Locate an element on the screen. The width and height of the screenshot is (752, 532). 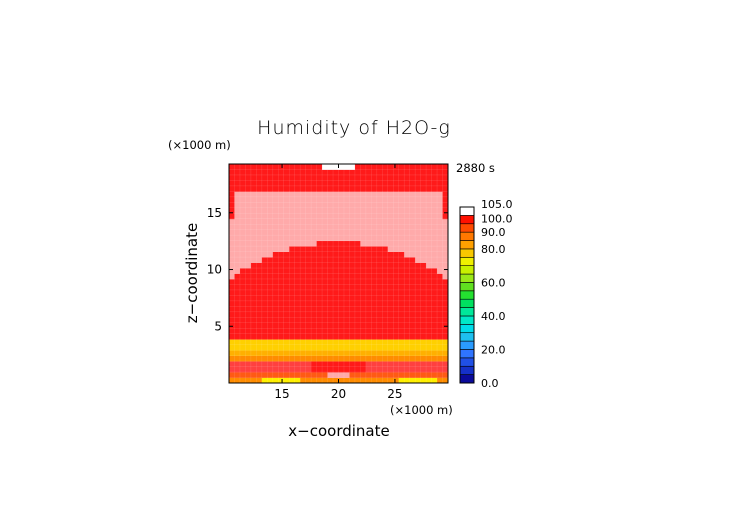
colorbar-frame is located at coordinates (467, 295).